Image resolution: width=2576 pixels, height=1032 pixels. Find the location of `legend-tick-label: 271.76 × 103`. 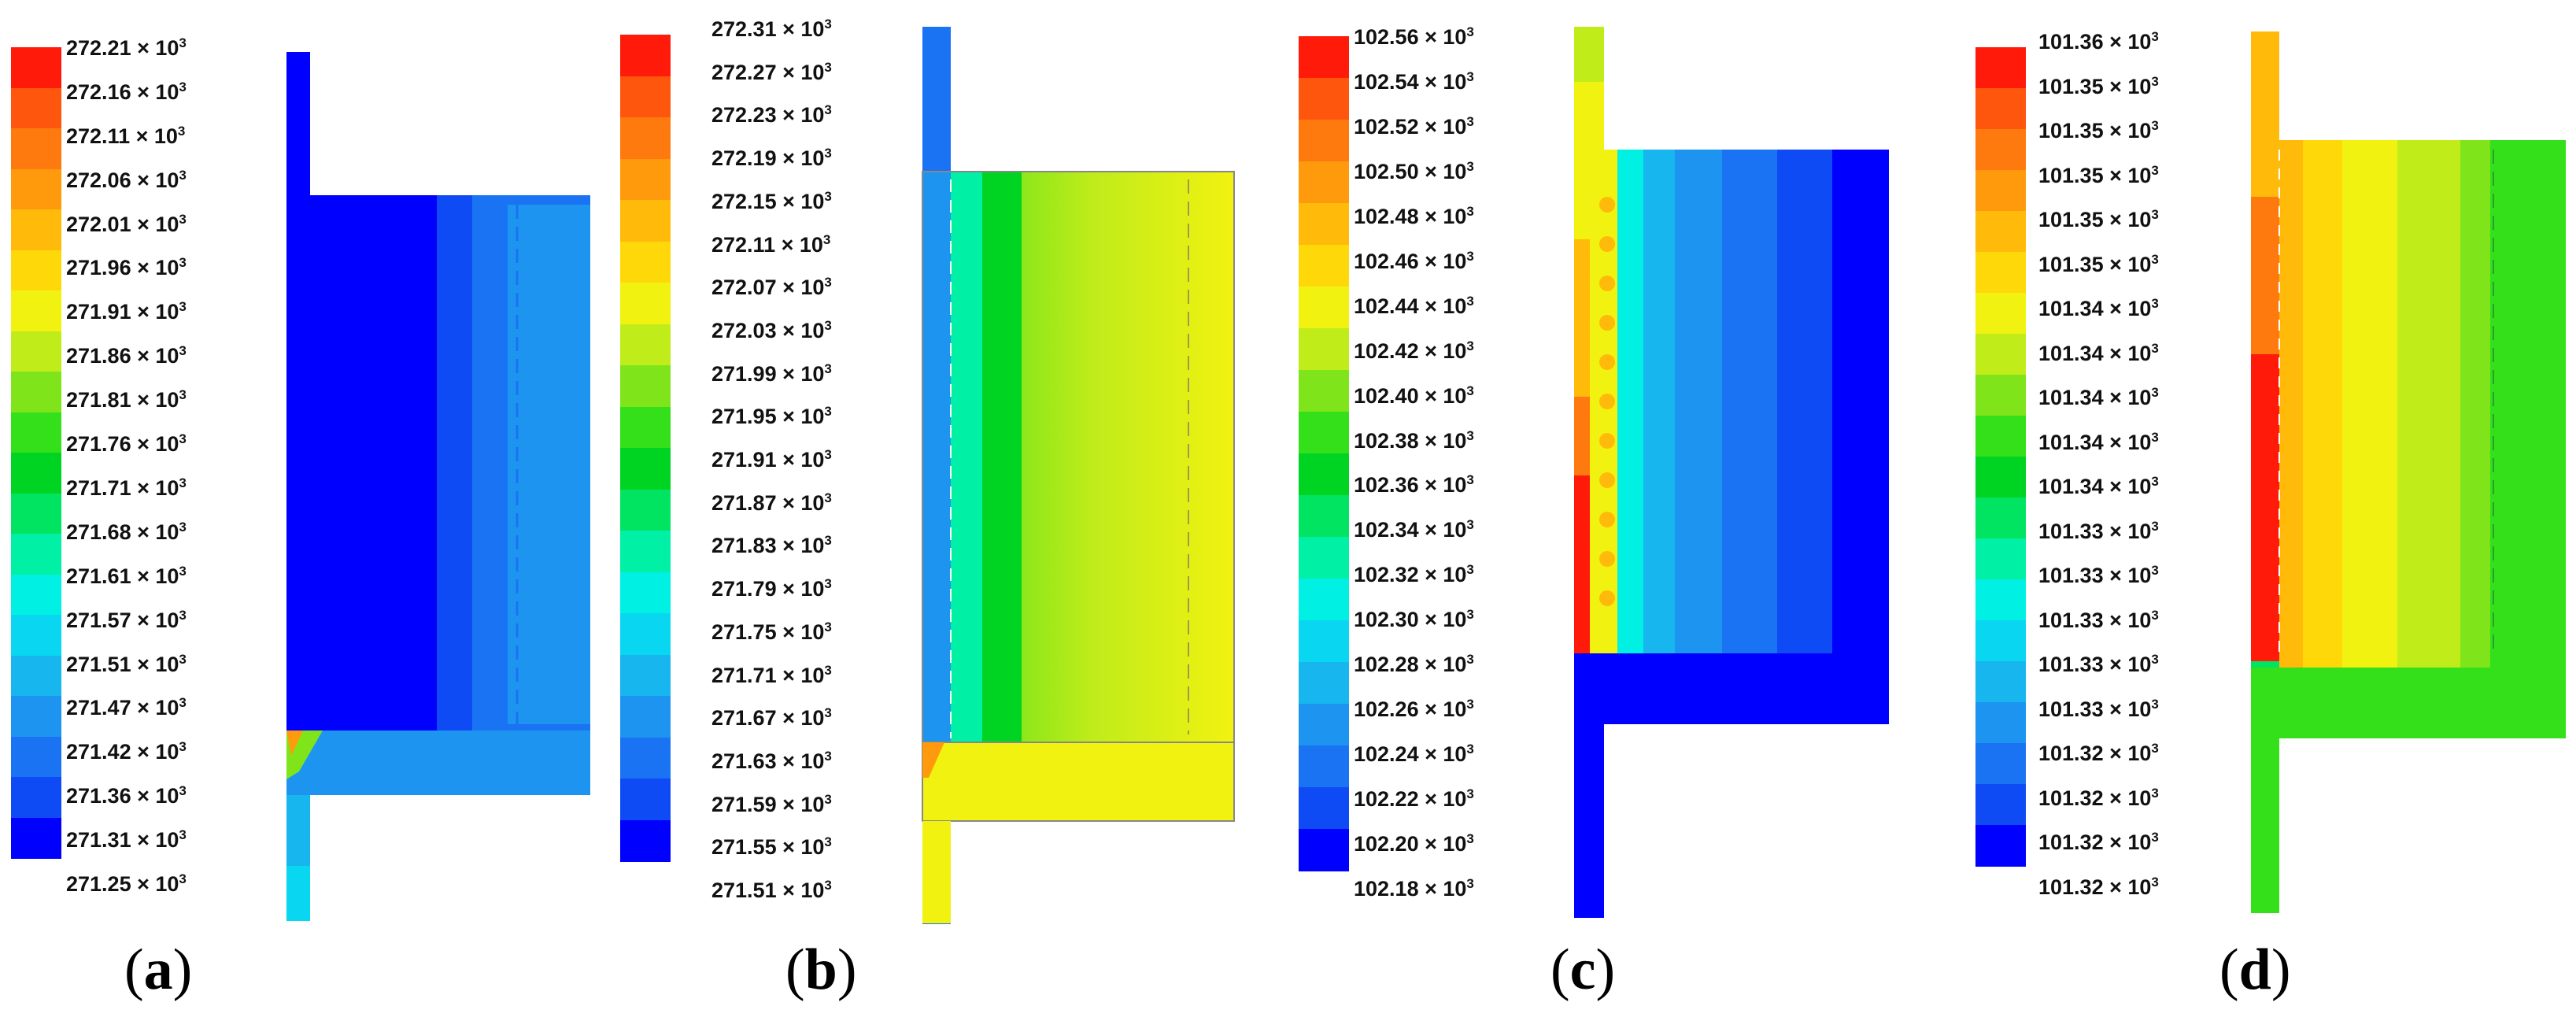

legend-tick-label: 271.76 × 103 is located at coordinates (127, 444).